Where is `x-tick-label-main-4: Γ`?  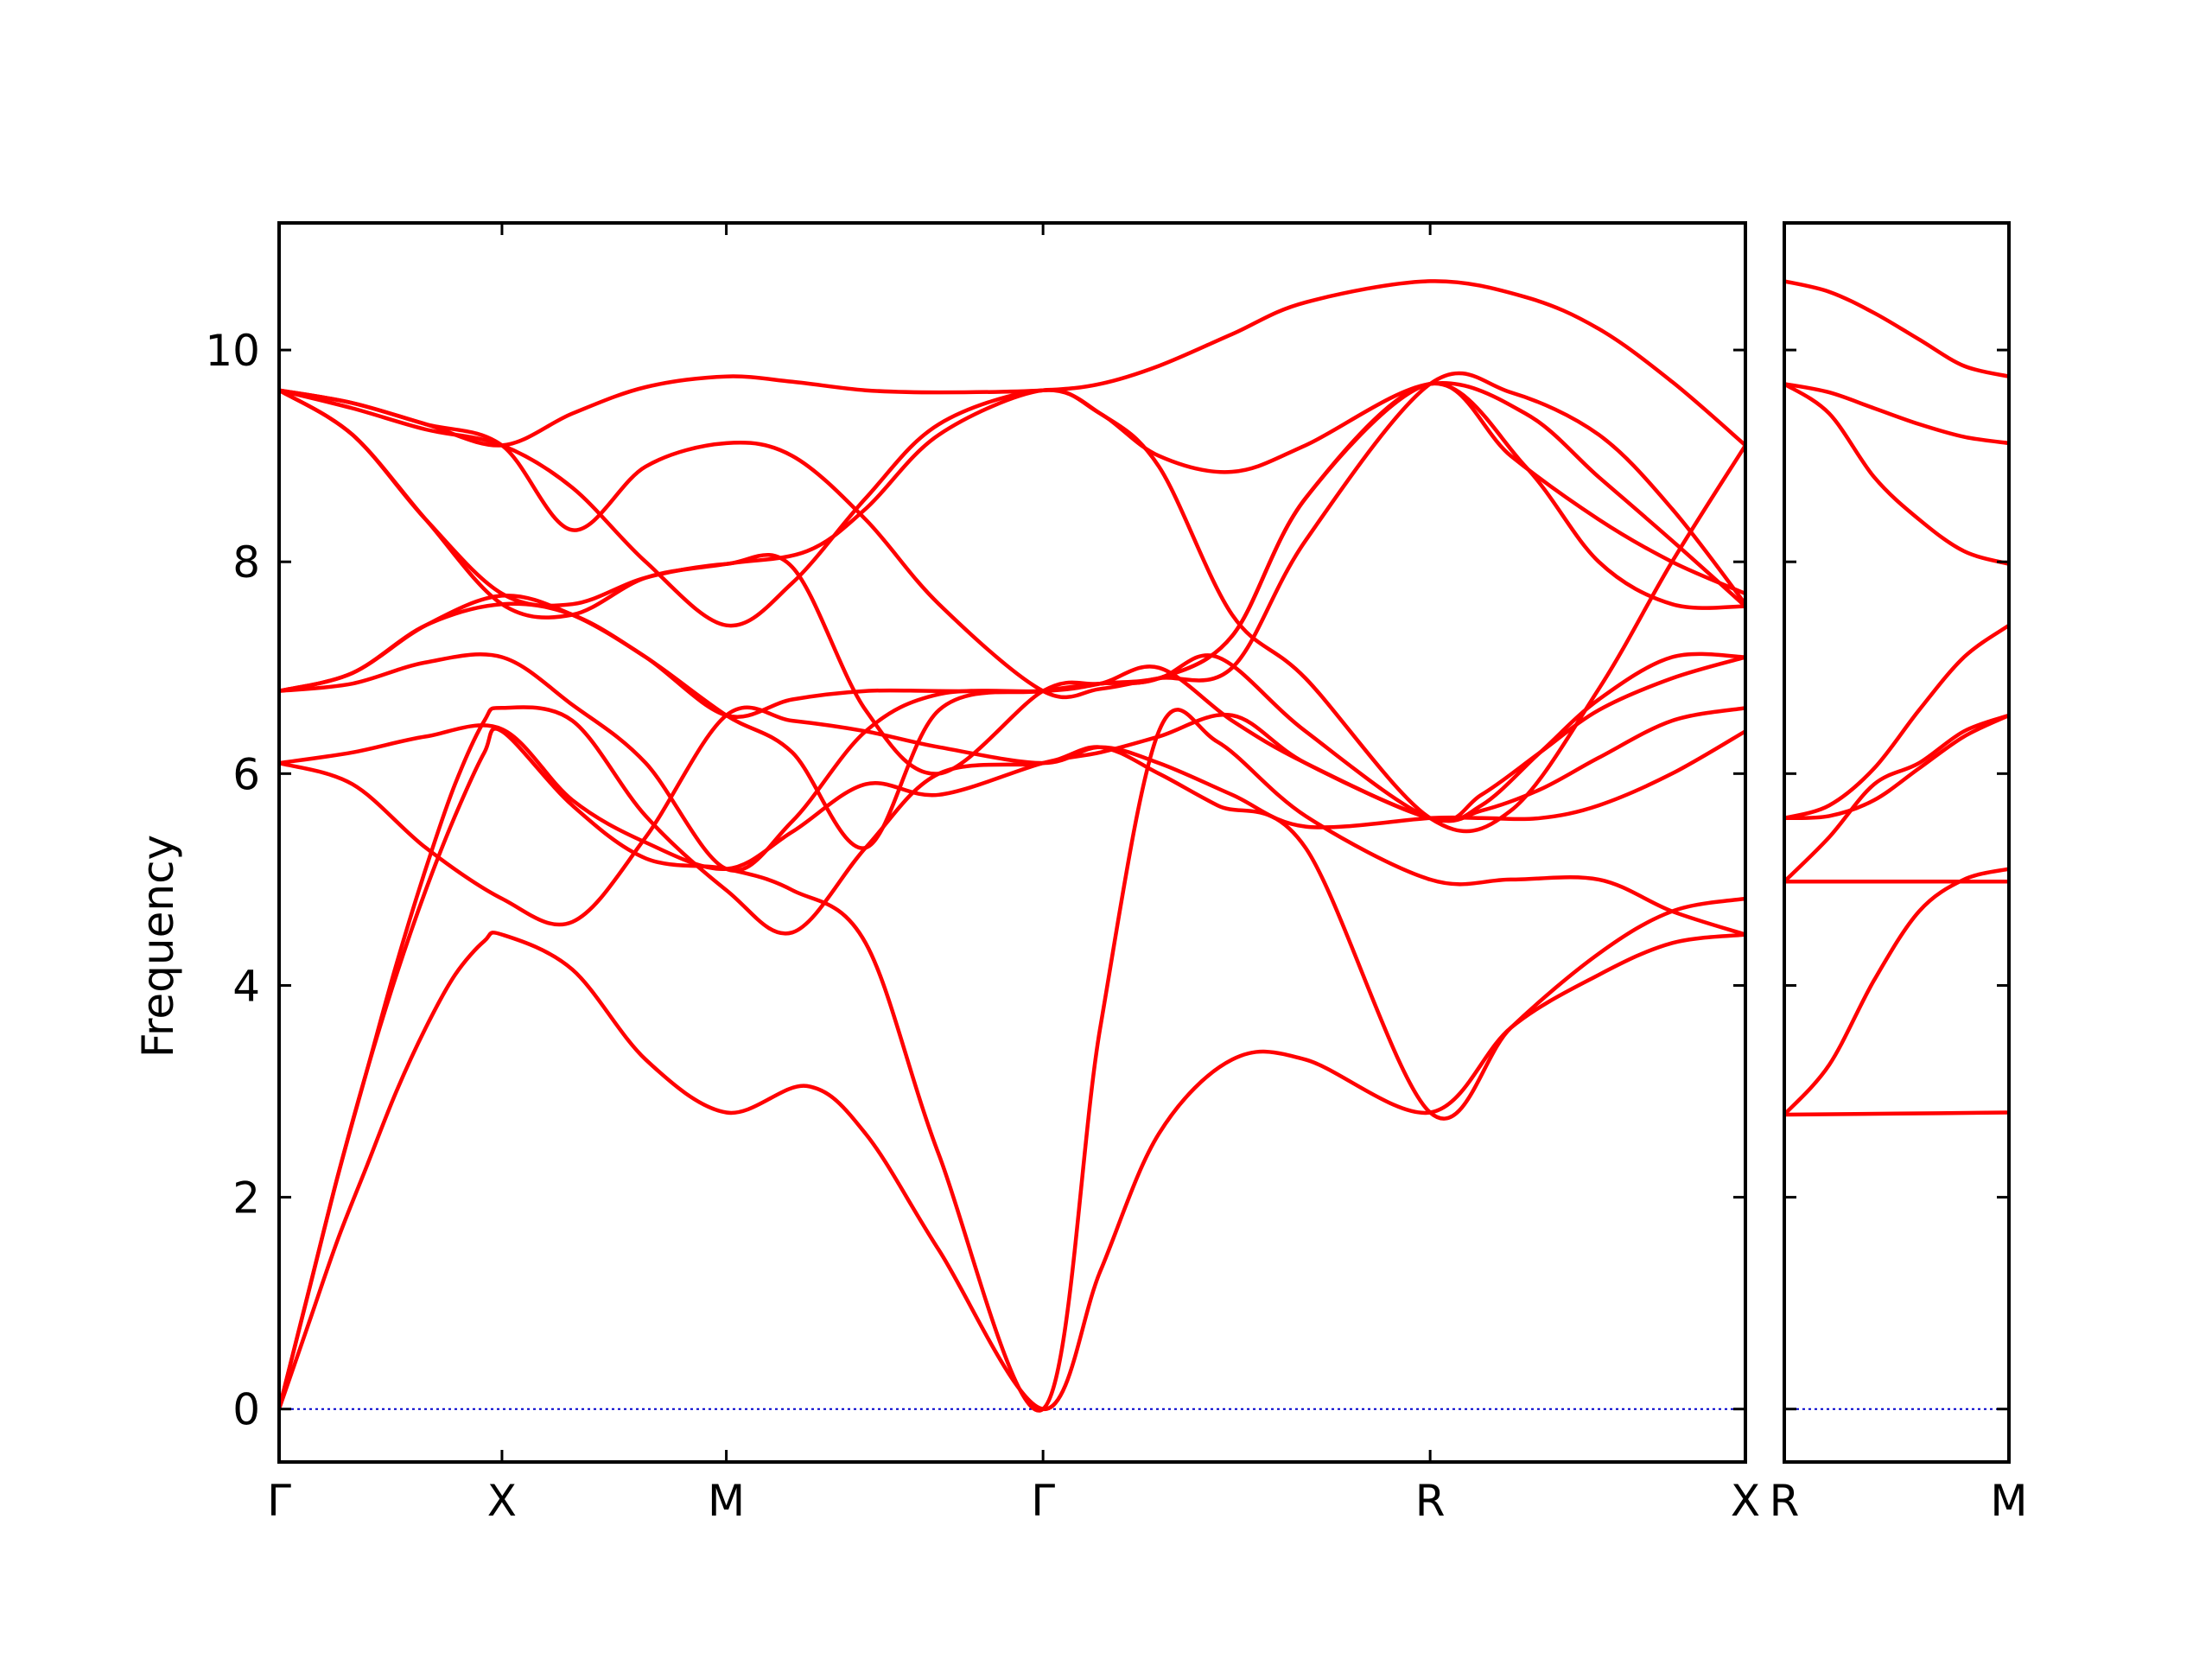 x-tick-label-main-4: Γ is located at coordinates (1043, 1501).